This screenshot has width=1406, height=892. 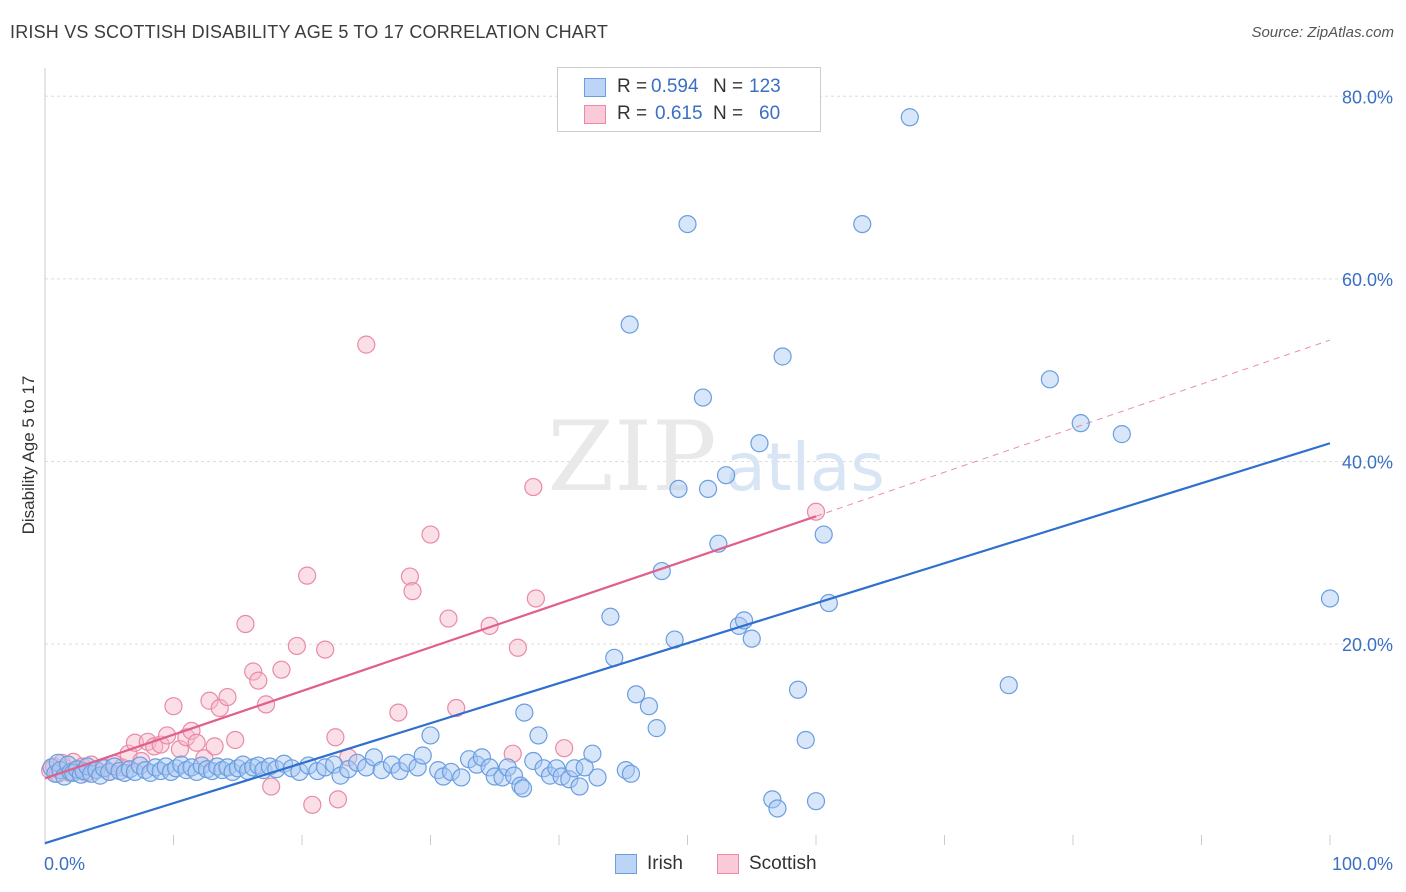 I want to click on x-tick-label: 100.0%, so click(x=1362, y=864).